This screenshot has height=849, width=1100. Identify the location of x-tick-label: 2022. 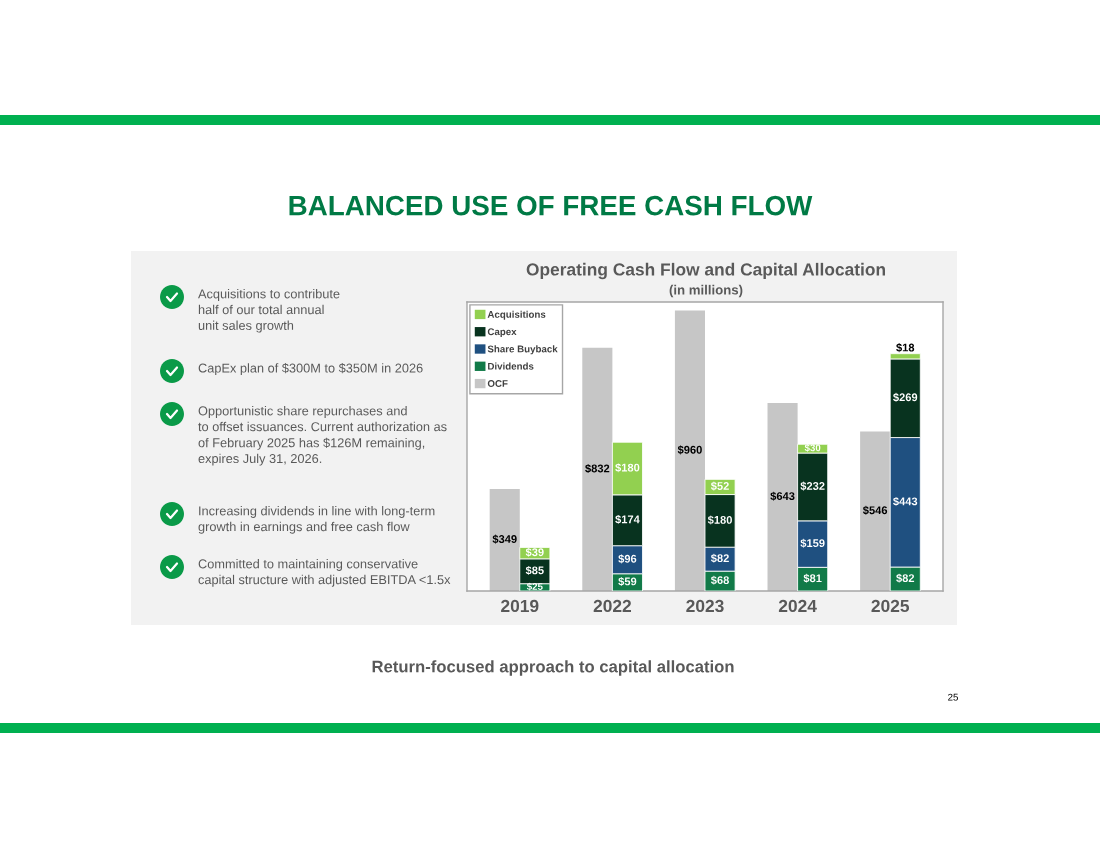
(612, 606).